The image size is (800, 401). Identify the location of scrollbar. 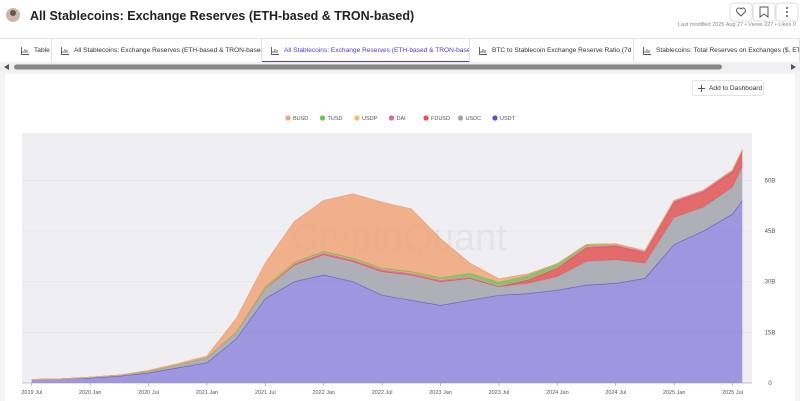
(400, 67).